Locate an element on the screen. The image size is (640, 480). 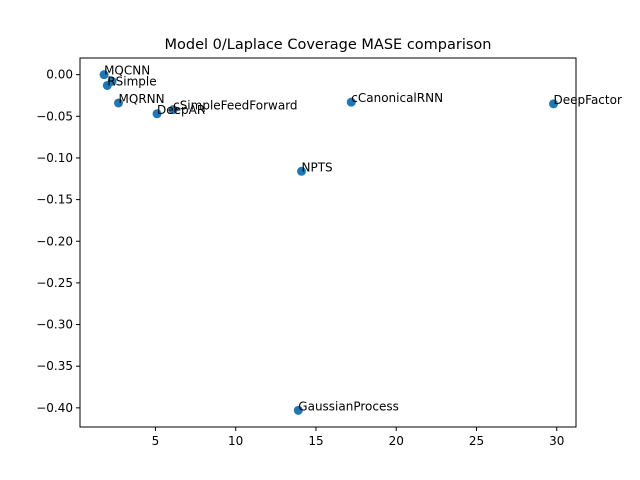
point-label: GaussianProcess is located at coordinates (348, 406).